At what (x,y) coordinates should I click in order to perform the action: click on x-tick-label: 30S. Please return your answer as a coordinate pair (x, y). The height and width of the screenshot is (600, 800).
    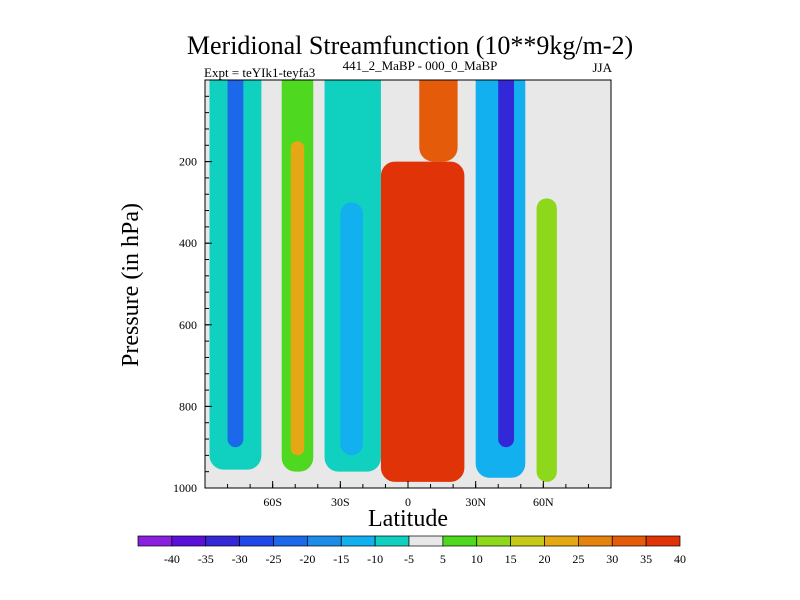
    Looking at the image, I should click on (340, 502).